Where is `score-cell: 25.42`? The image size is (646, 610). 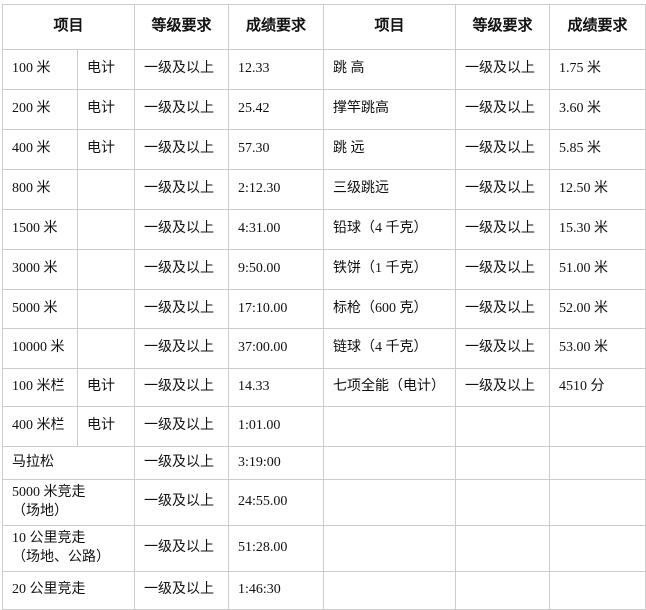 score-cell: 25.42 is located at coordinates (276, 109).